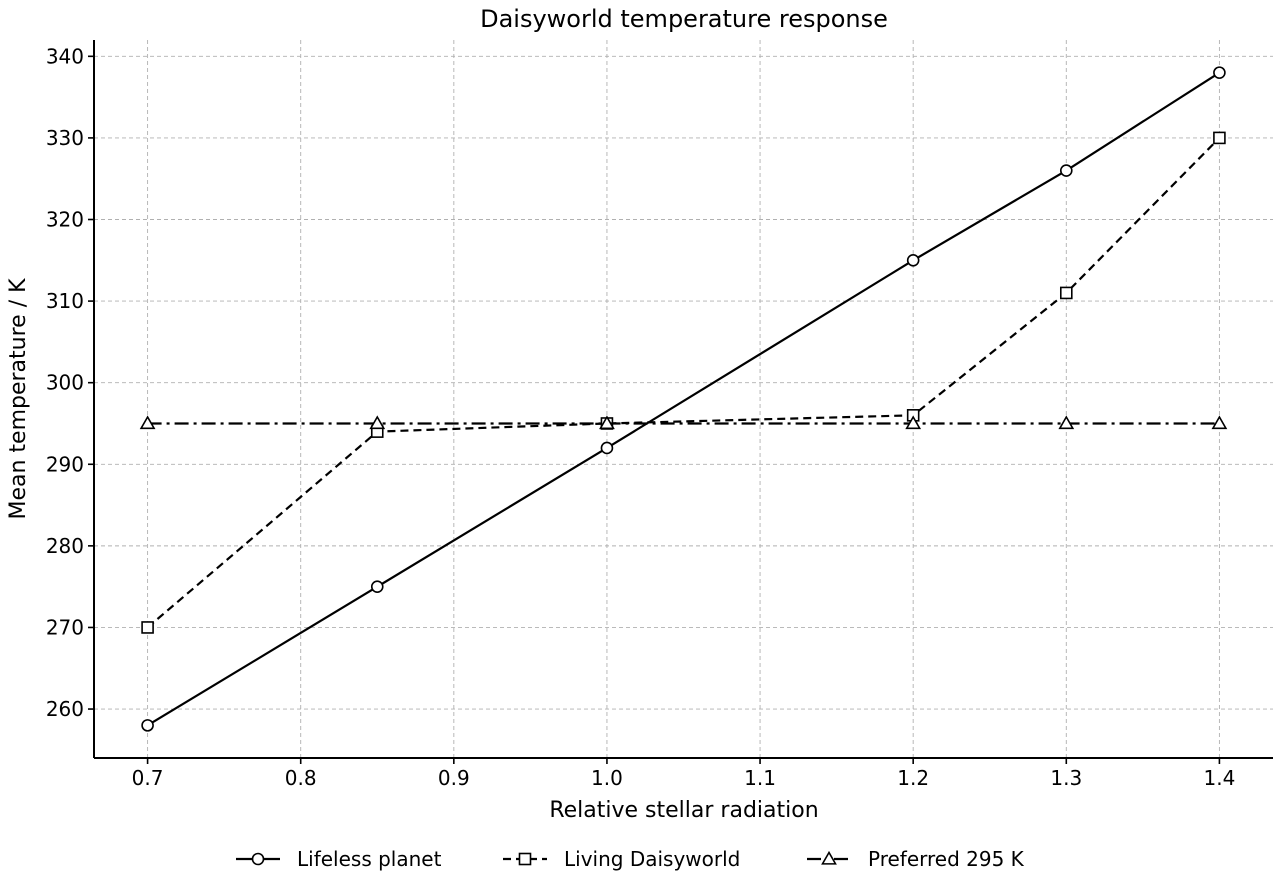 The width and height of the screenshot is (1280, 880). I want to click on x-axis-label: Relative stellar radiation, so click(683, 810).